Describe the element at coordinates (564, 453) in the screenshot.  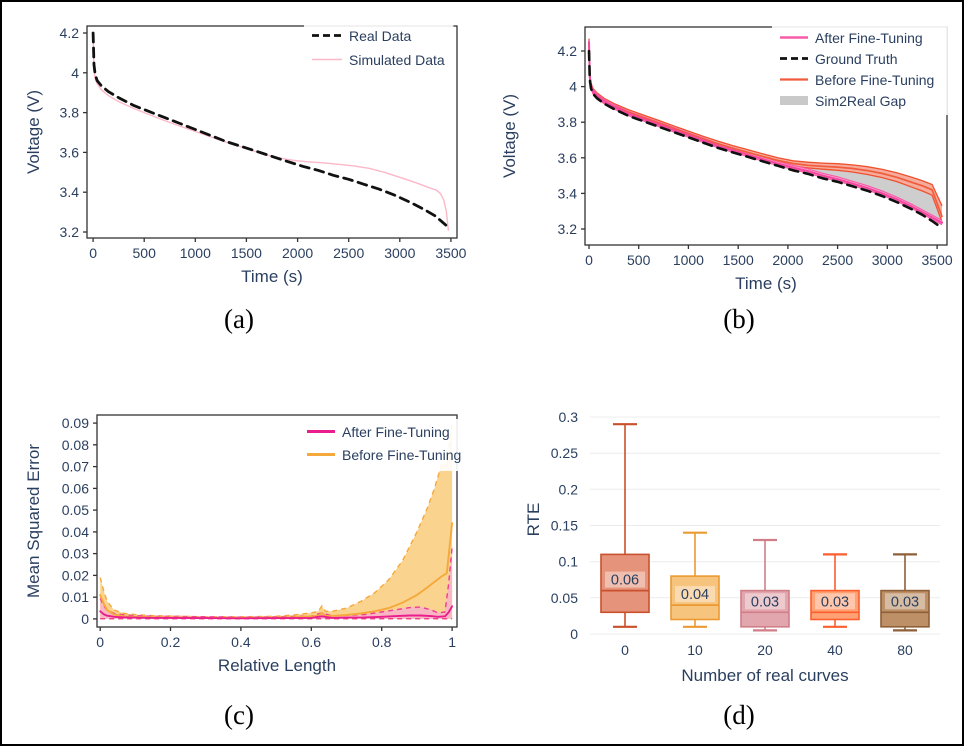
I see `svg-text: 0.25` at that location.